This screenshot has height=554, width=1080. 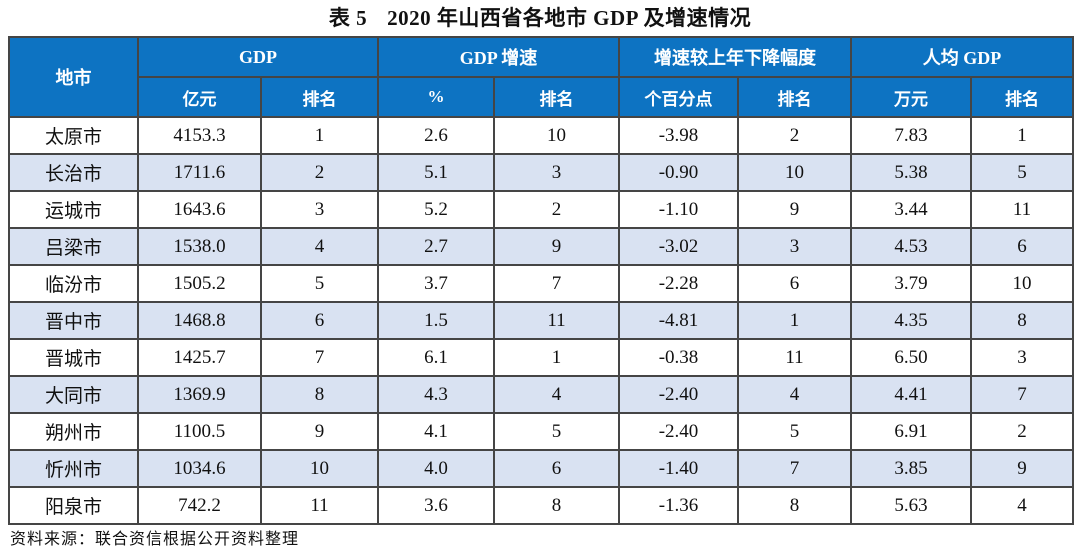 I want to click on table-number-label: 表 5, so click(x=348, y=18).